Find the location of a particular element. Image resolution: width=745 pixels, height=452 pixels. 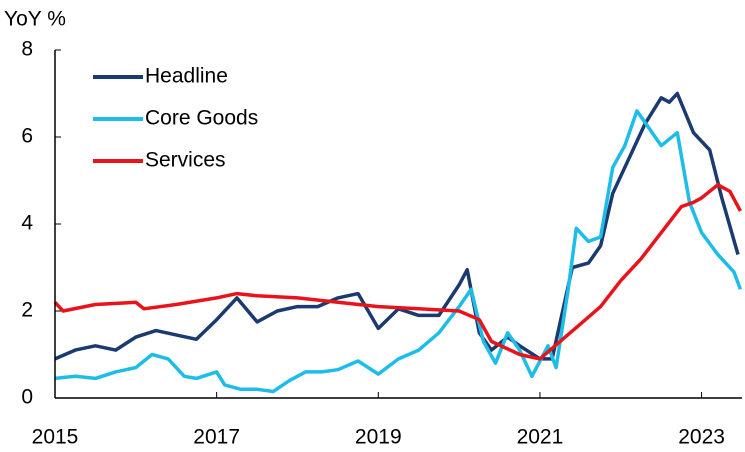

y-tick-label: 8 is located at coordinates (27, 49).